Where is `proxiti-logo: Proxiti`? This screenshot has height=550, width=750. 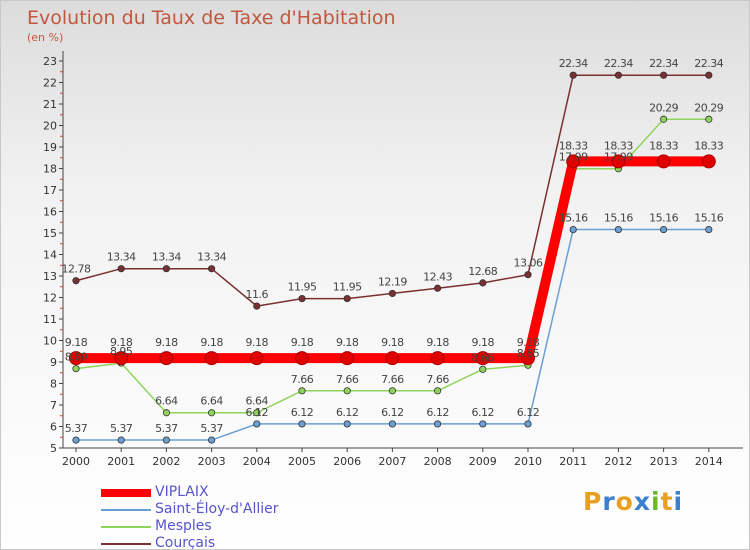 proxiti-logo: Proxiti is located at coordinates (633, 501).